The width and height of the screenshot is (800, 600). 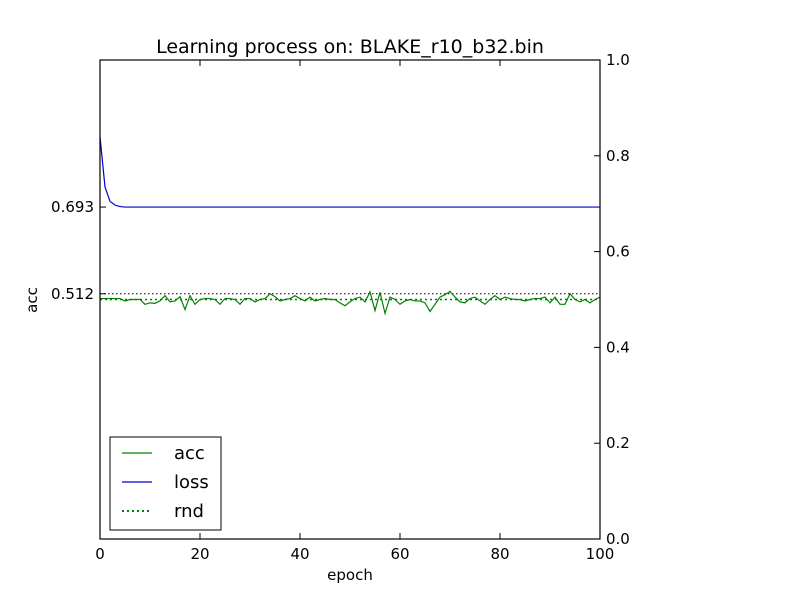 I want to click on right-tick-label: 1.0, so click(x=618, y=60).